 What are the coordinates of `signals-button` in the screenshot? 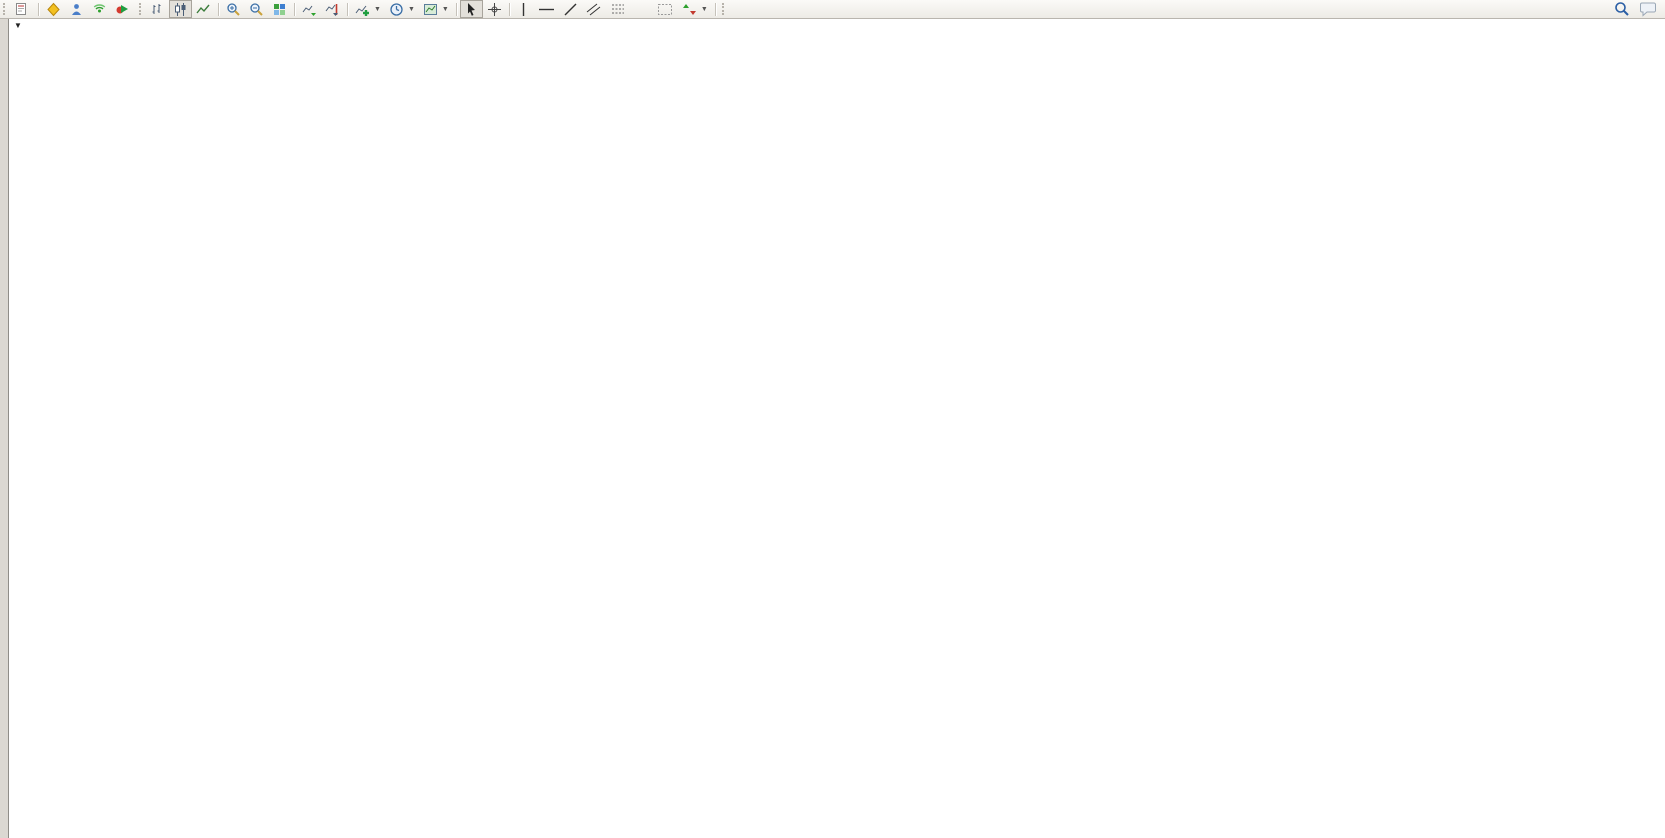 It's located at (99, 9).